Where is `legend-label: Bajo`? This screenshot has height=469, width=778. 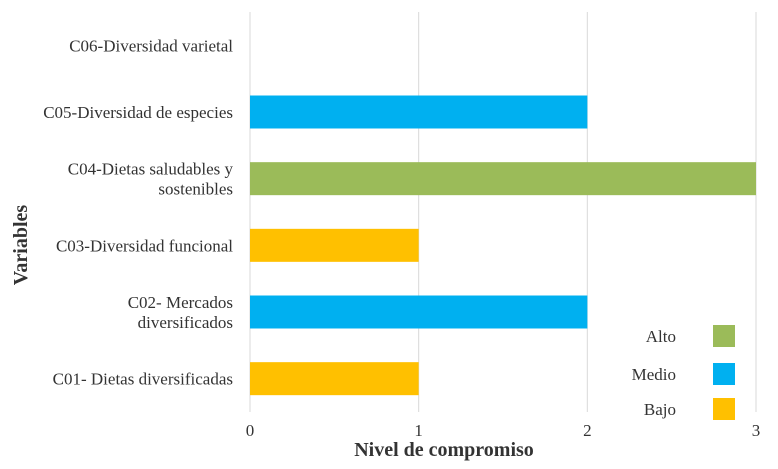 legend-label: Bajo is located at coordinates (660, 409).